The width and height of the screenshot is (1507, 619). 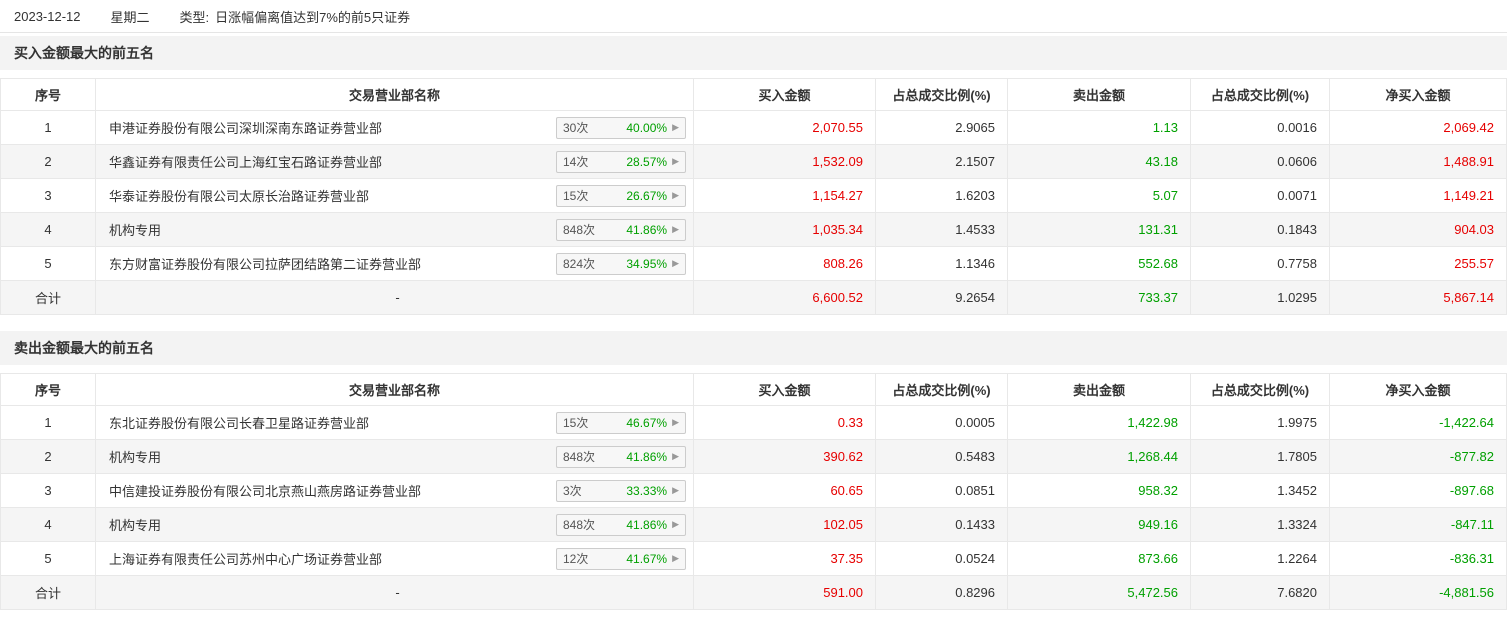 I want to click on col-sell-ratio: 占总成交比例(%), so click(x=1260, y=94).